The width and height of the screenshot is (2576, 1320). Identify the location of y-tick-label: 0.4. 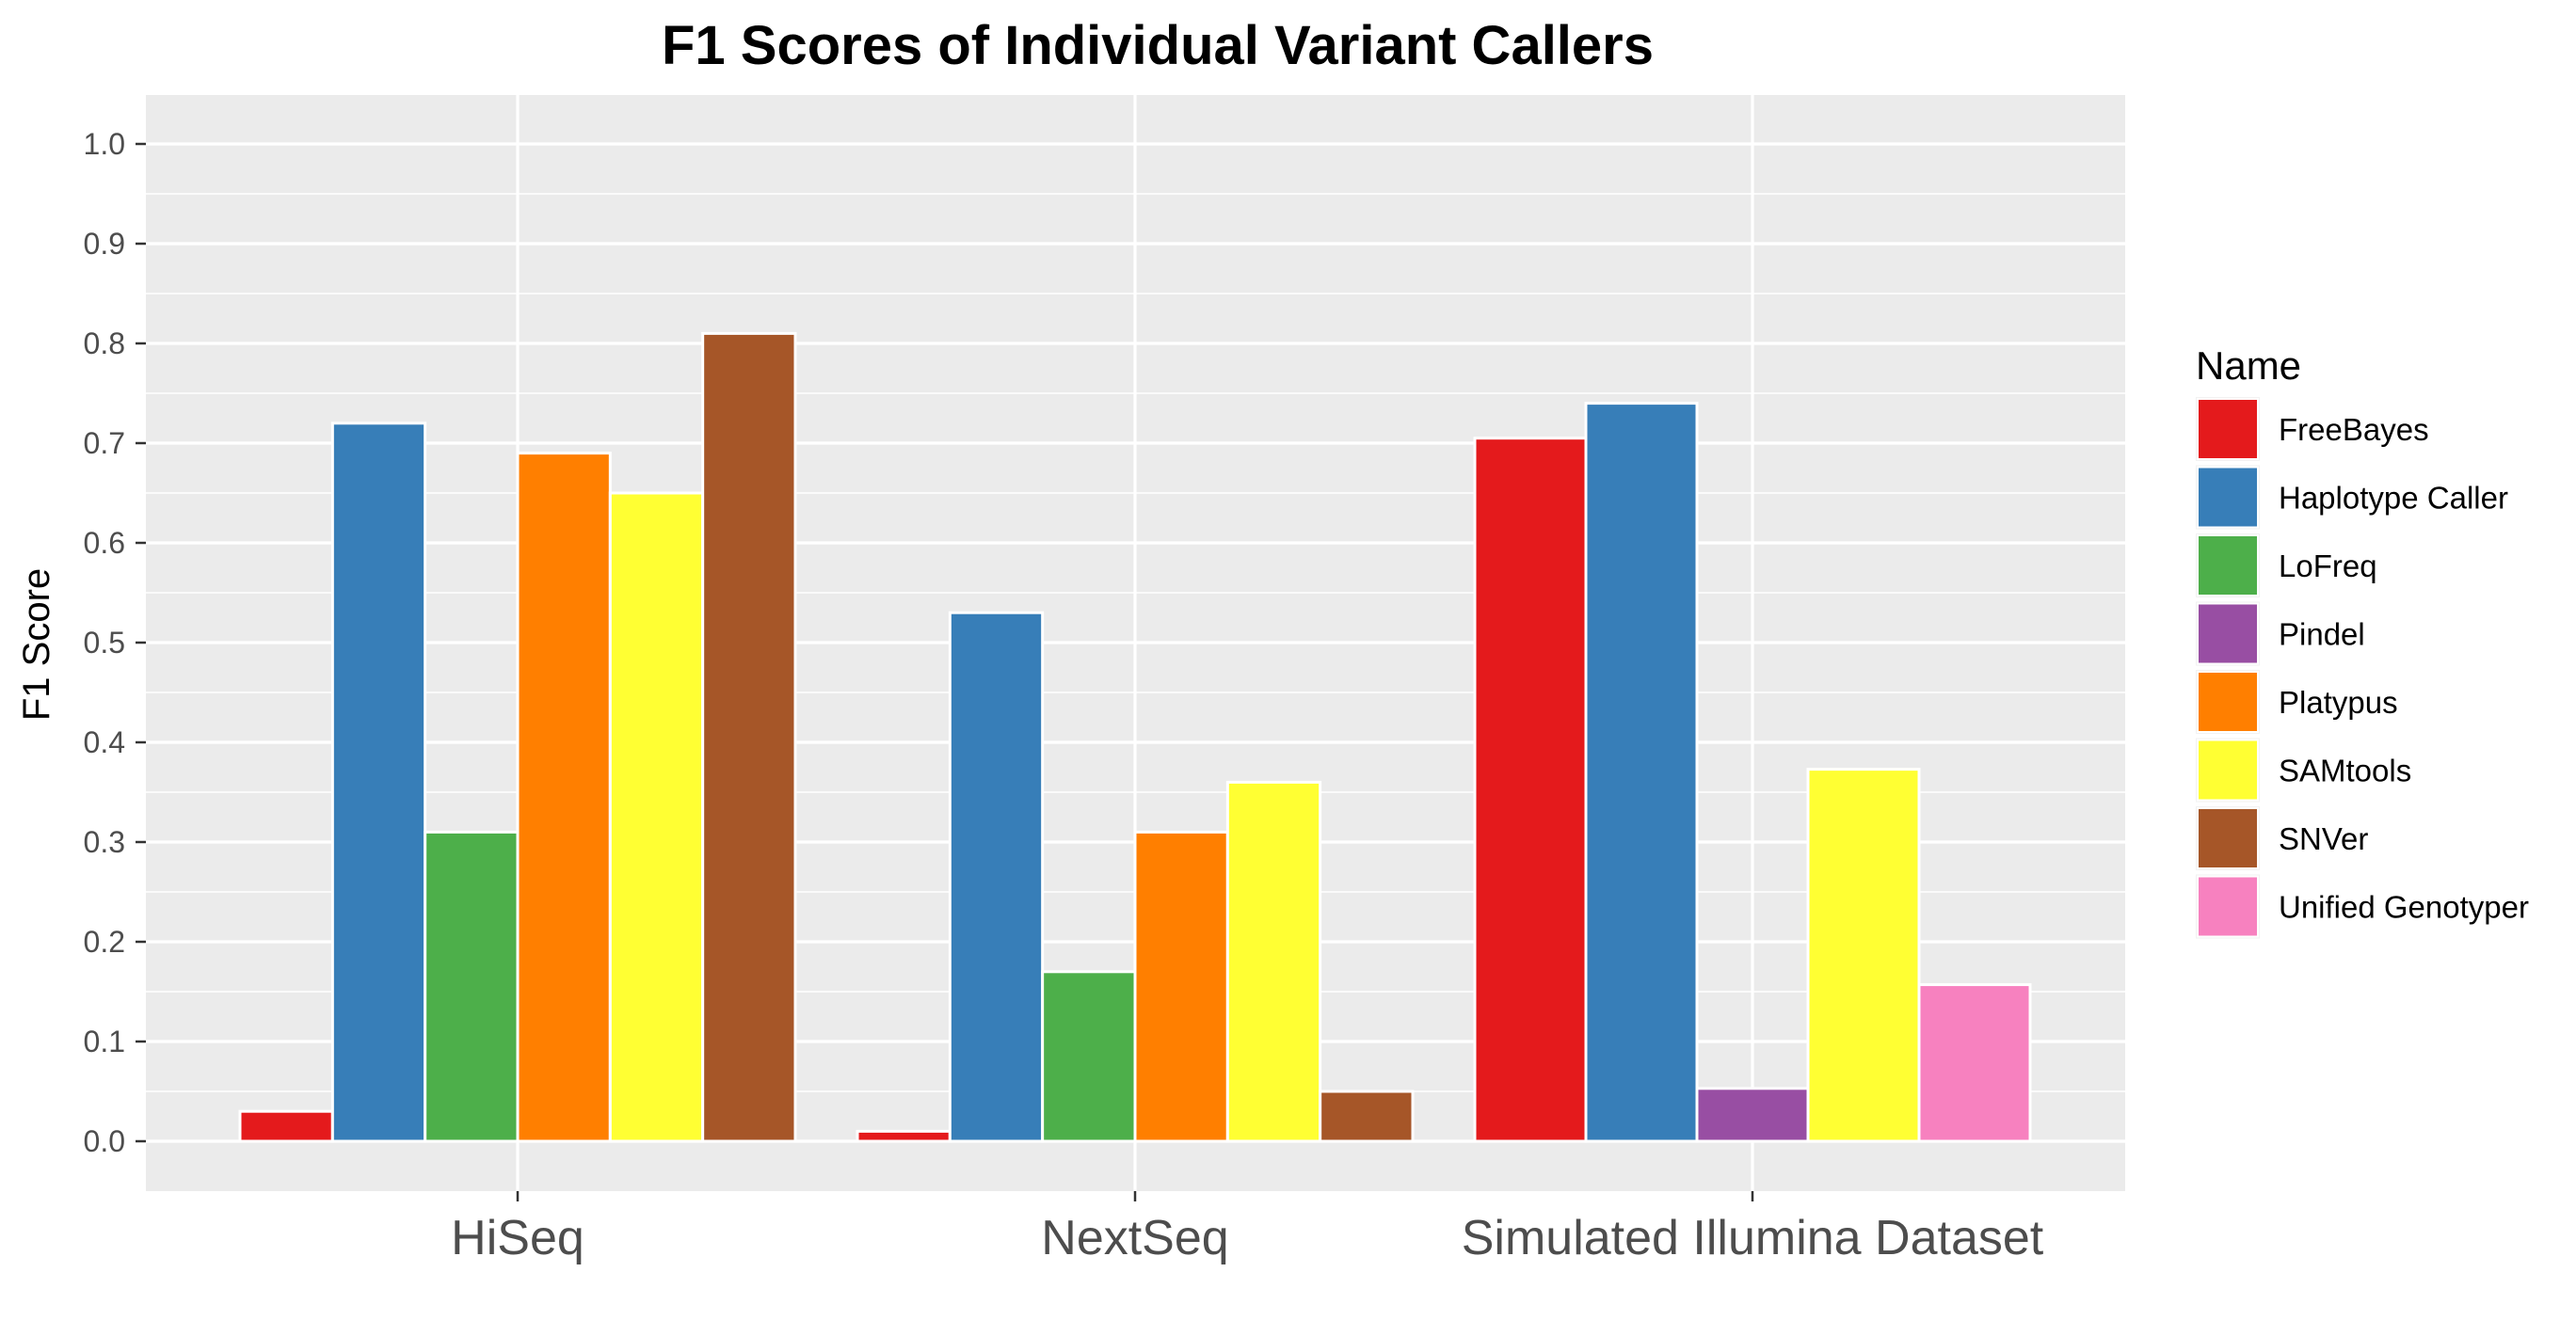
(104, 742).